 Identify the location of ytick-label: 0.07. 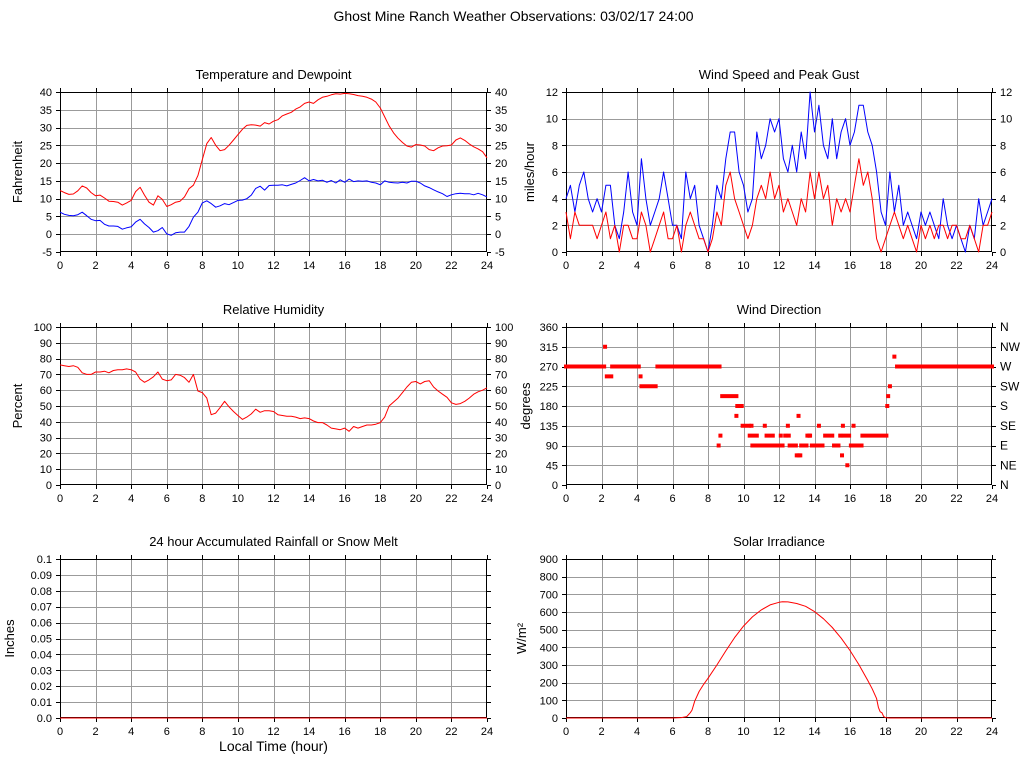
(41, 608).